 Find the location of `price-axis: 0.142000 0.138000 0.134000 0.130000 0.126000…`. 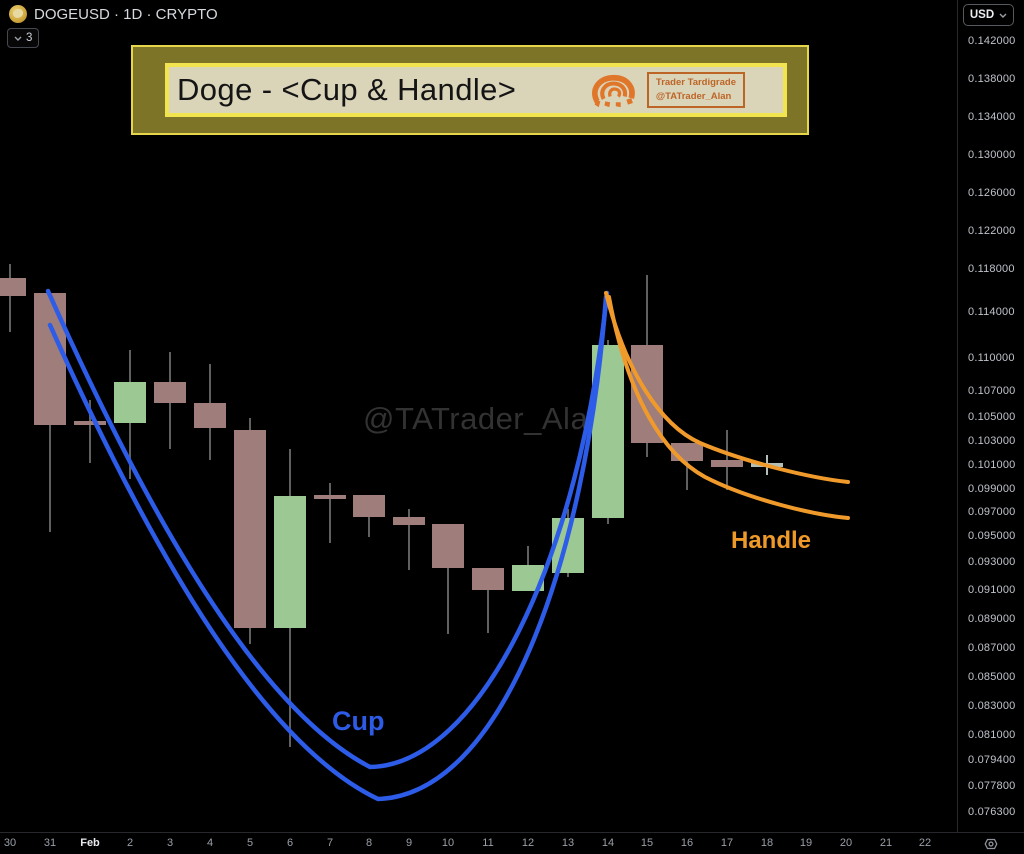

price-axis: 0.142000 0.138000 0.134000 0.130000 0.126000… is located at coordinates (991, 416).